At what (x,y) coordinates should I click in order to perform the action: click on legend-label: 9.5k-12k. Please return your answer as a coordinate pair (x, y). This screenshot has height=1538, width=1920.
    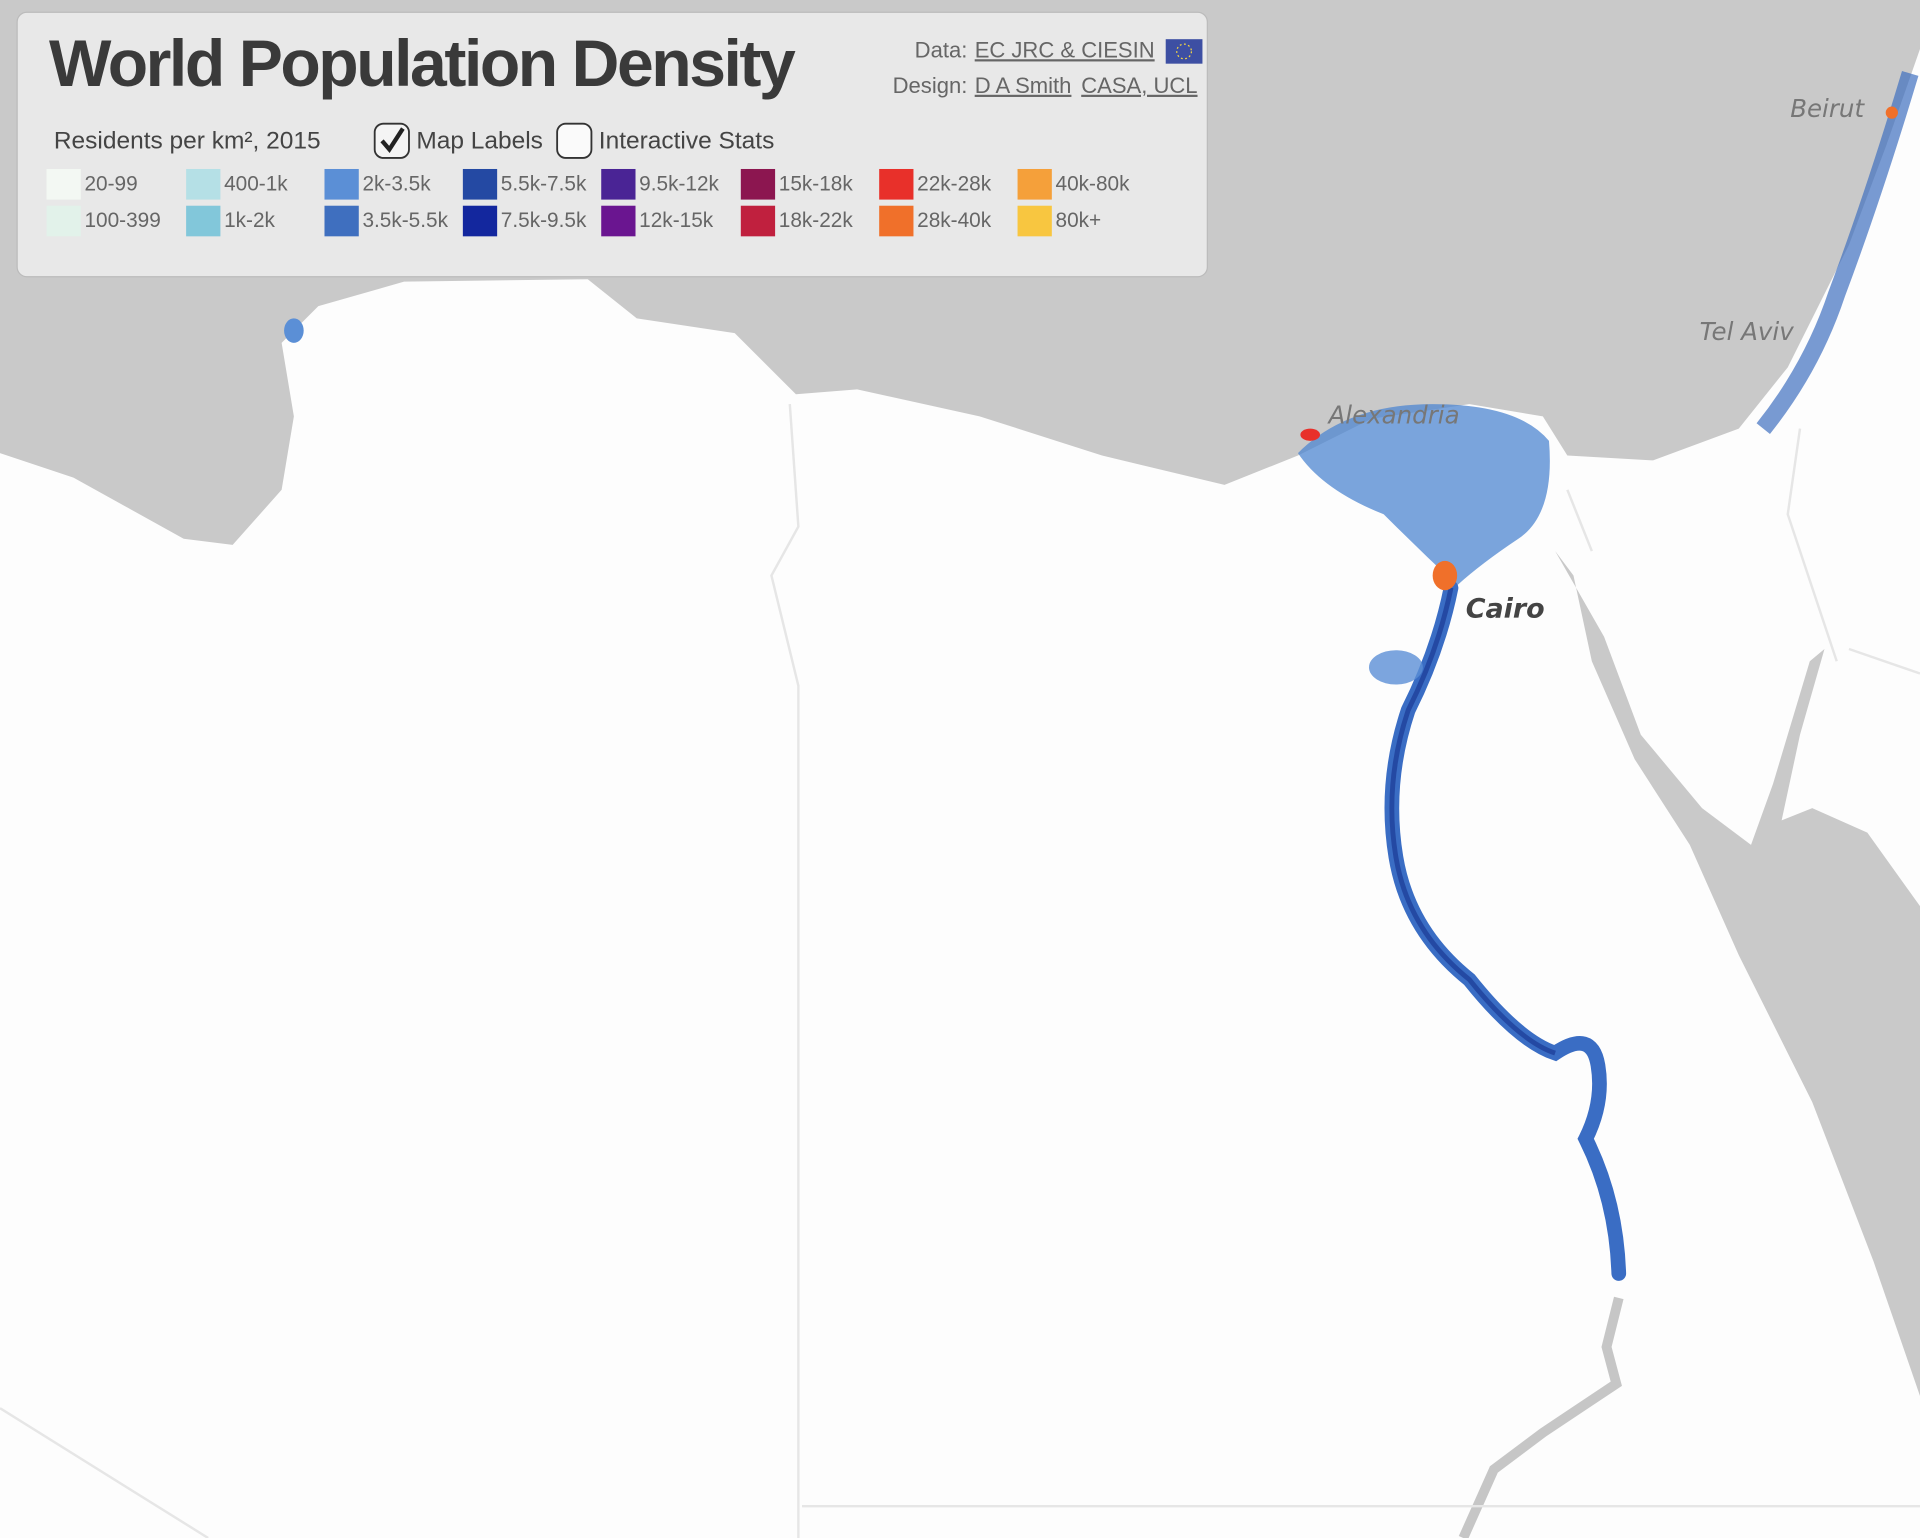
    Looking at the image, I should click on (679, 183).